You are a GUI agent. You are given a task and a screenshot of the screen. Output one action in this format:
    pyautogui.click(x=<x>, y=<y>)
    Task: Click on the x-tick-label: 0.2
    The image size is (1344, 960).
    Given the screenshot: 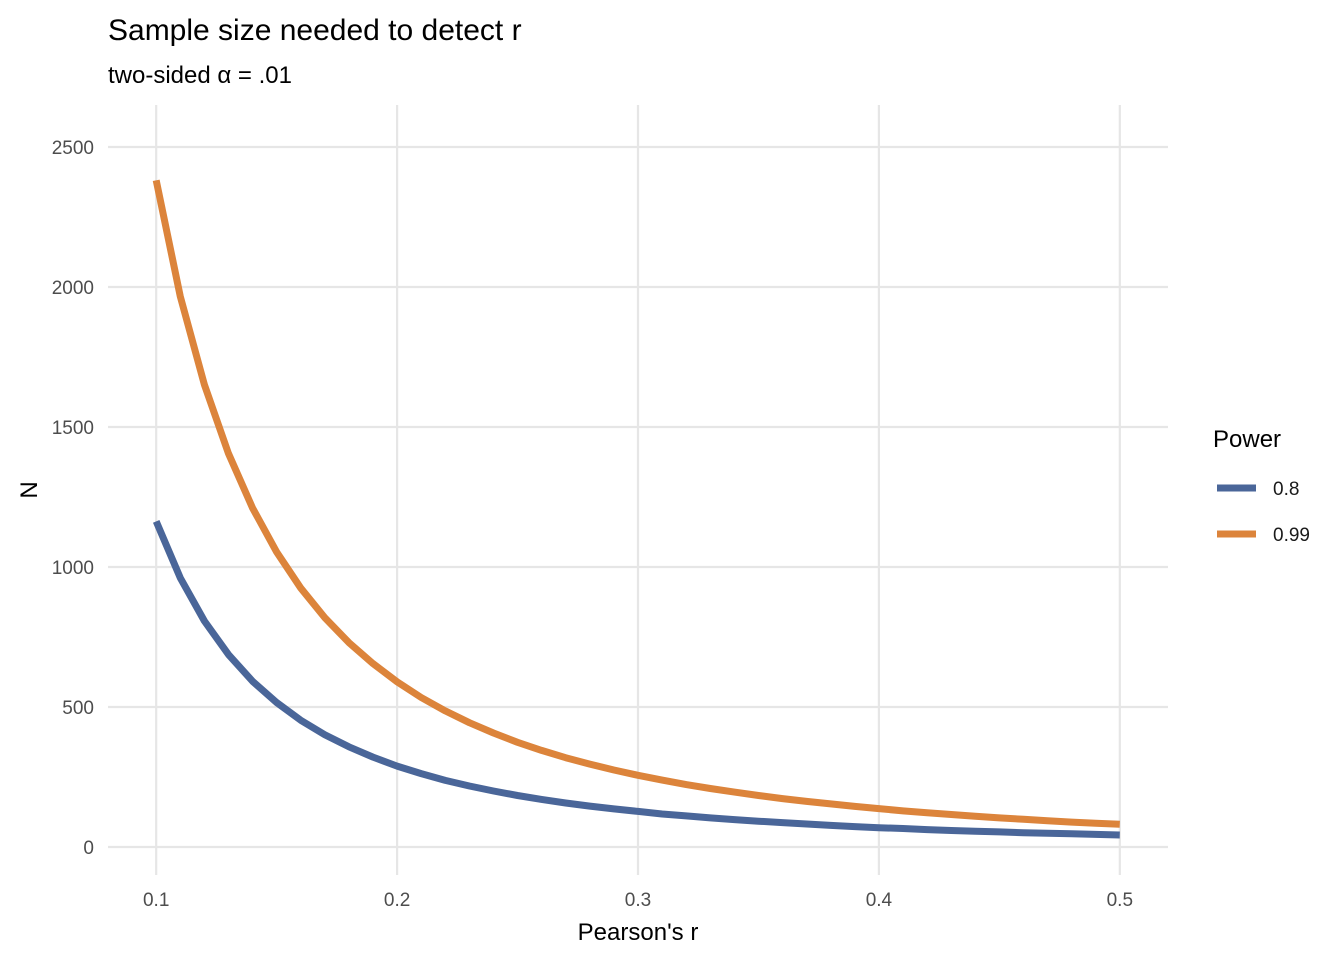 What is the action you would take?
    pyautogui.click(x=397, y=900)
    